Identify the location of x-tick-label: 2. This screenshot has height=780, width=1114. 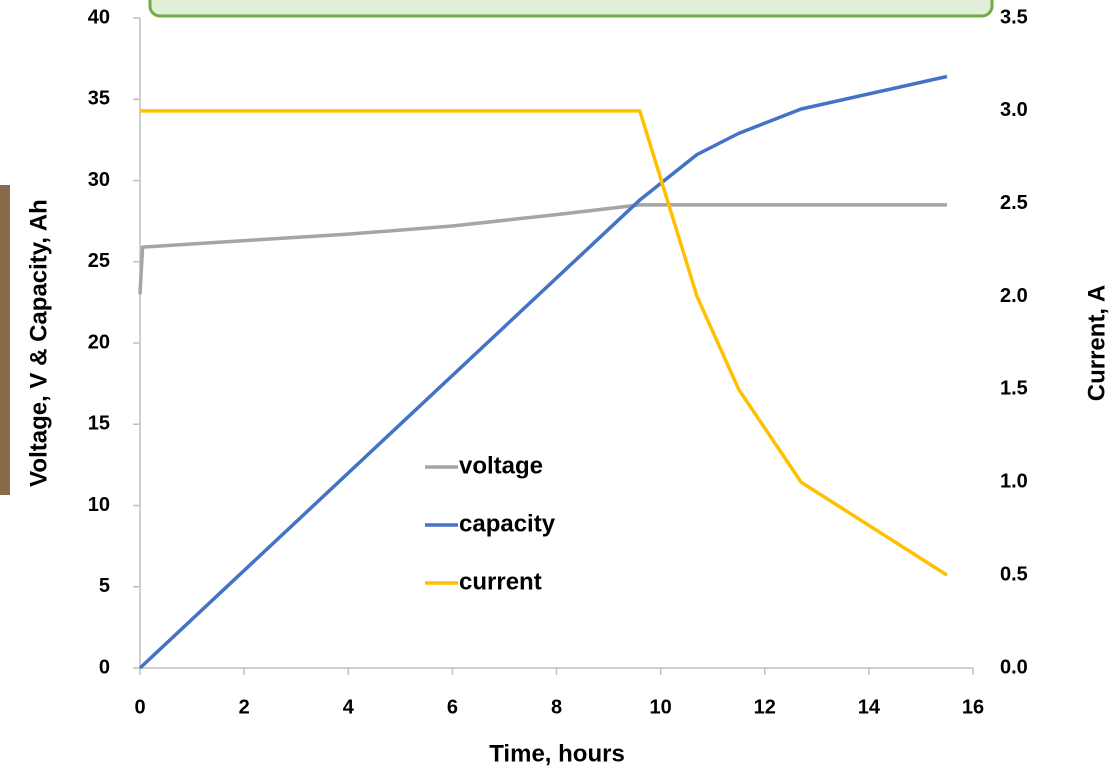
(244, 707).